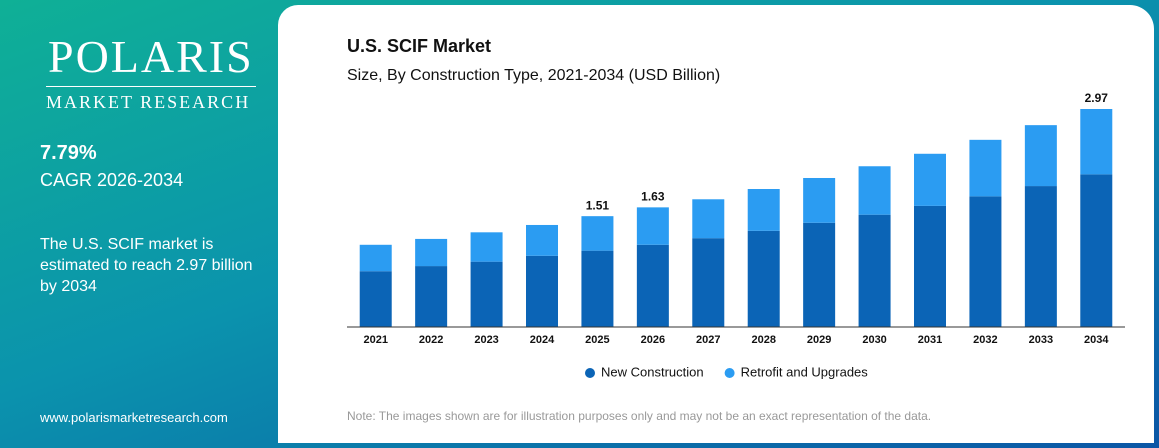 This screenshot has width=1159, height=448. I want to click on total-label: 1.51, so click(598, 205).